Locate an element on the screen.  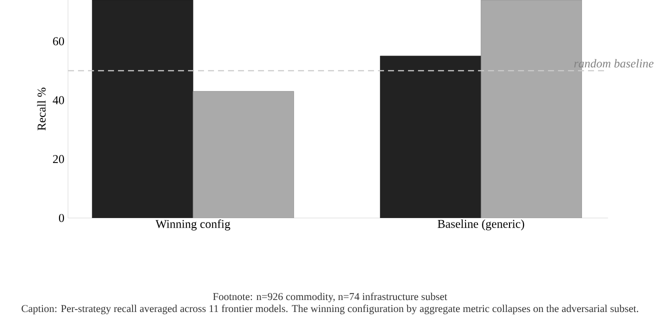
y-tick-label: 40 is located at coordinates (58, 100).